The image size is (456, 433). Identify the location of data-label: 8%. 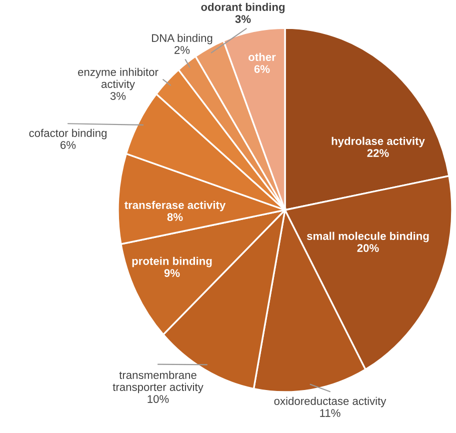
(175, 217).